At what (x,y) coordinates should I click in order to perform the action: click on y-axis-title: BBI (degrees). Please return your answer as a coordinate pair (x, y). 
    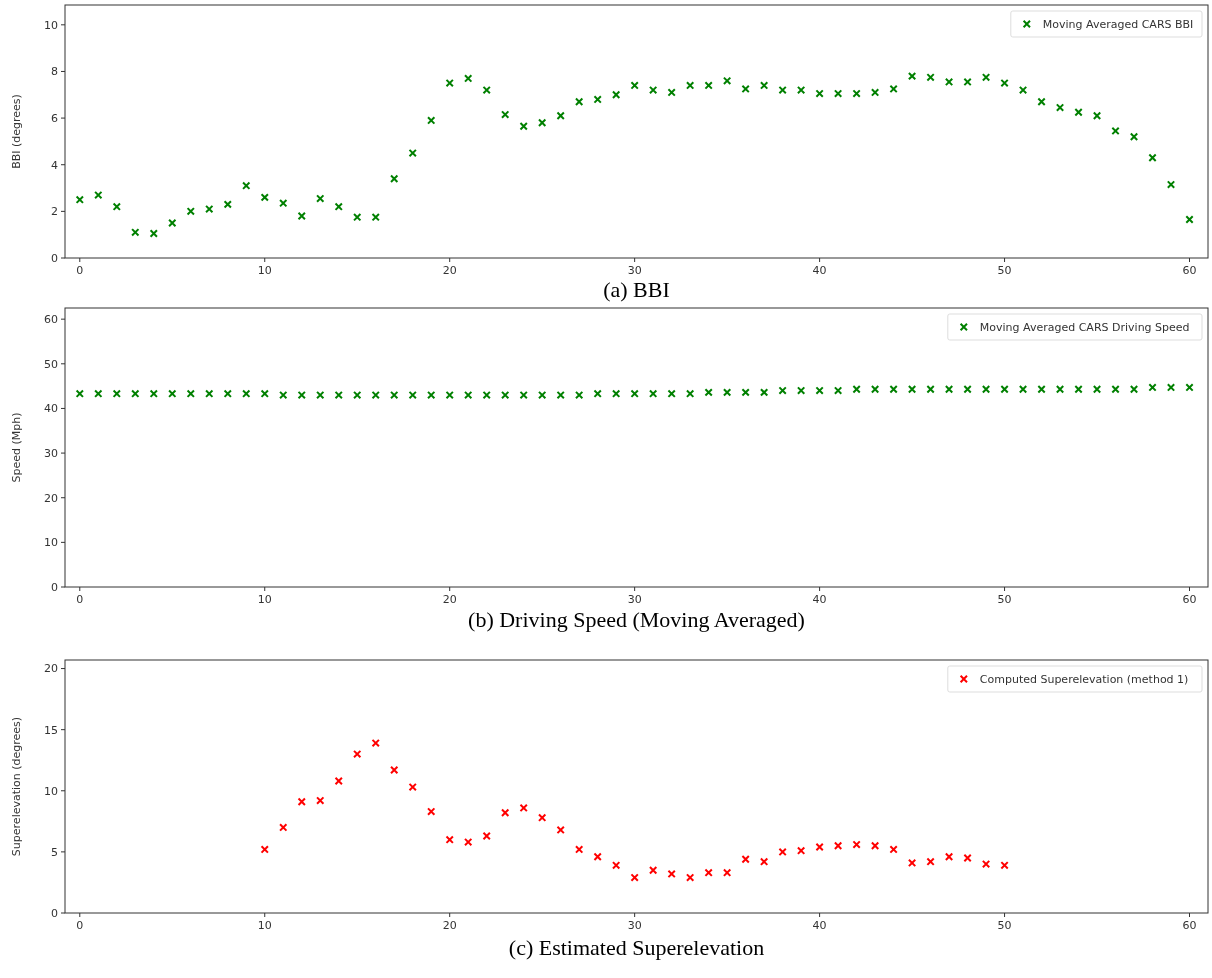
    Looking at the image, I should click on (16, 131).